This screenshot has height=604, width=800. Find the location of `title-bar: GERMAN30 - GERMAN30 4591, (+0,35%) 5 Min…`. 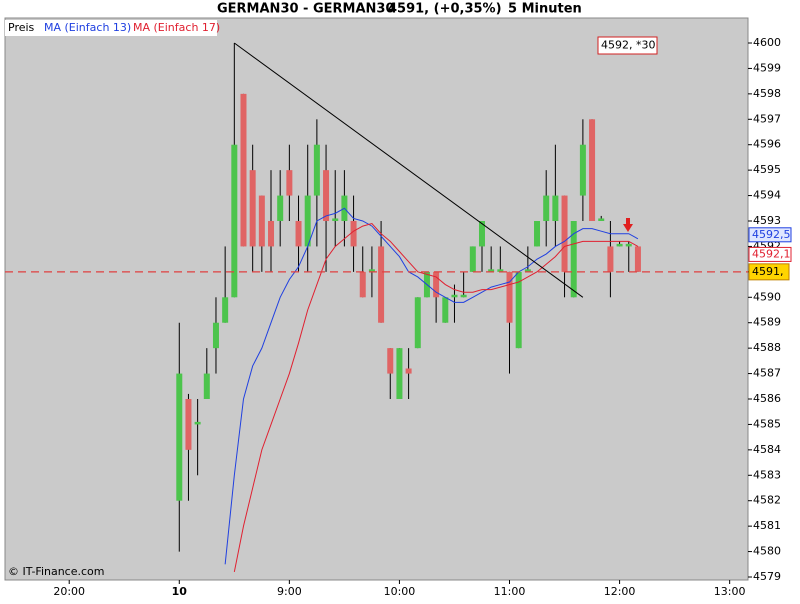

title-bar: GERMAN30 - GERMAN30 4591, (+0,35%) 5 Min… is located at coordinates (399, 9).